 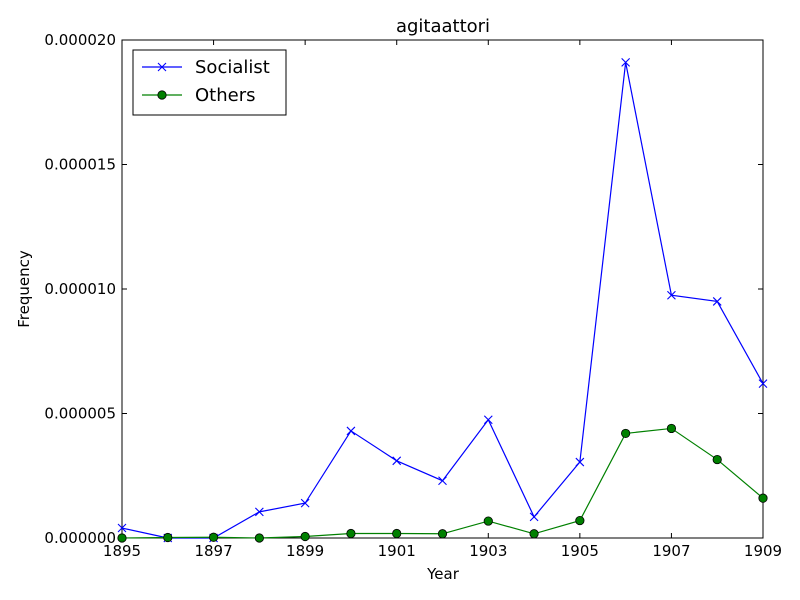 I want to click on x-tick-label: 1907, so click(x=671, y=551).